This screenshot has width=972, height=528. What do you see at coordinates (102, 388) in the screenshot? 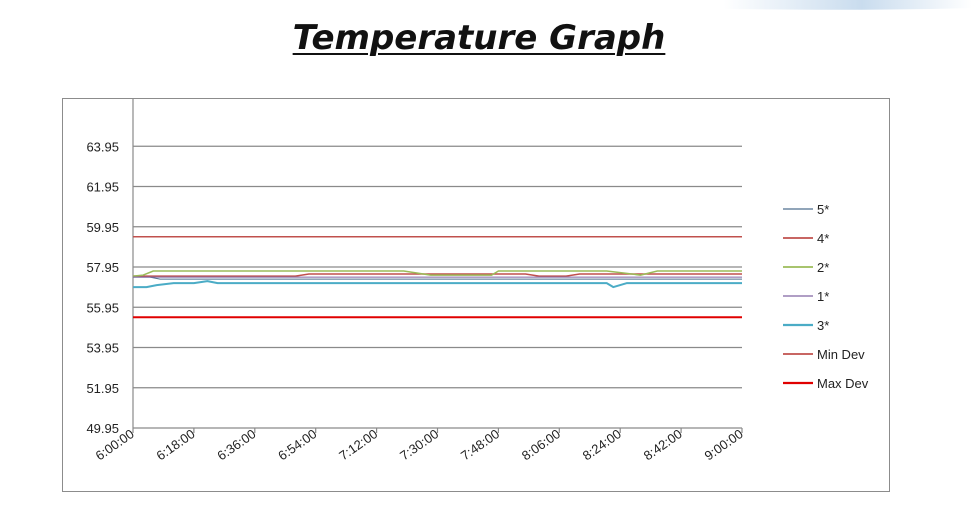
I see `y-tick-label: 51.95` at bounding box center [102, 388].